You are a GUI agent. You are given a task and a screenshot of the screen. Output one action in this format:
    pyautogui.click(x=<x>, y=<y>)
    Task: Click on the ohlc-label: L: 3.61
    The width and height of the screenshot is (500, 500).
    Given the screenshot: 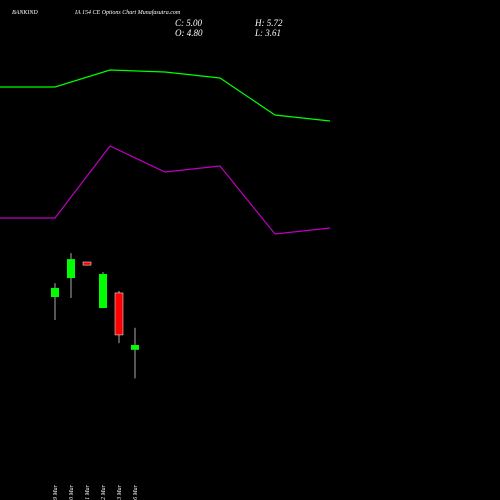 What is the action you would take?
    pyautogui.click(x=267, y=33)
    